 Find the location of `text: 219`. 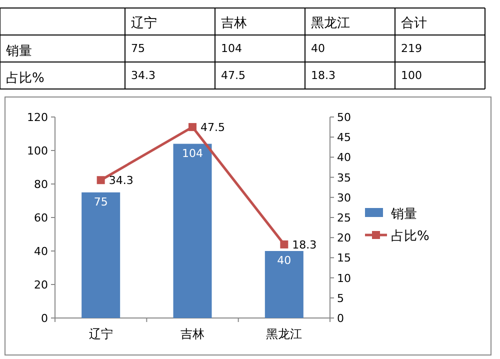

text: 219 is located at coordinates (411, 48).